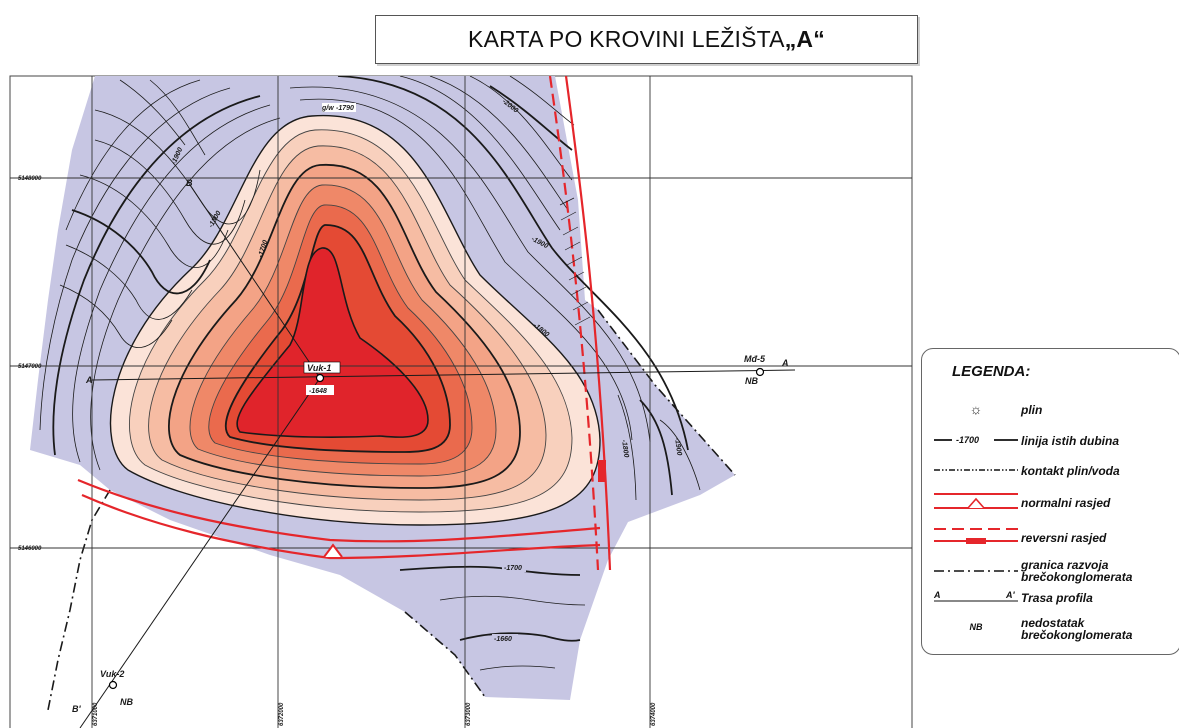 This screenshot has height=728, width=1179. What do you see at coordinates (755, 359) in the screenshot?
I see `well-md5-name: Mđ-5` at bounding box center [755, 359].